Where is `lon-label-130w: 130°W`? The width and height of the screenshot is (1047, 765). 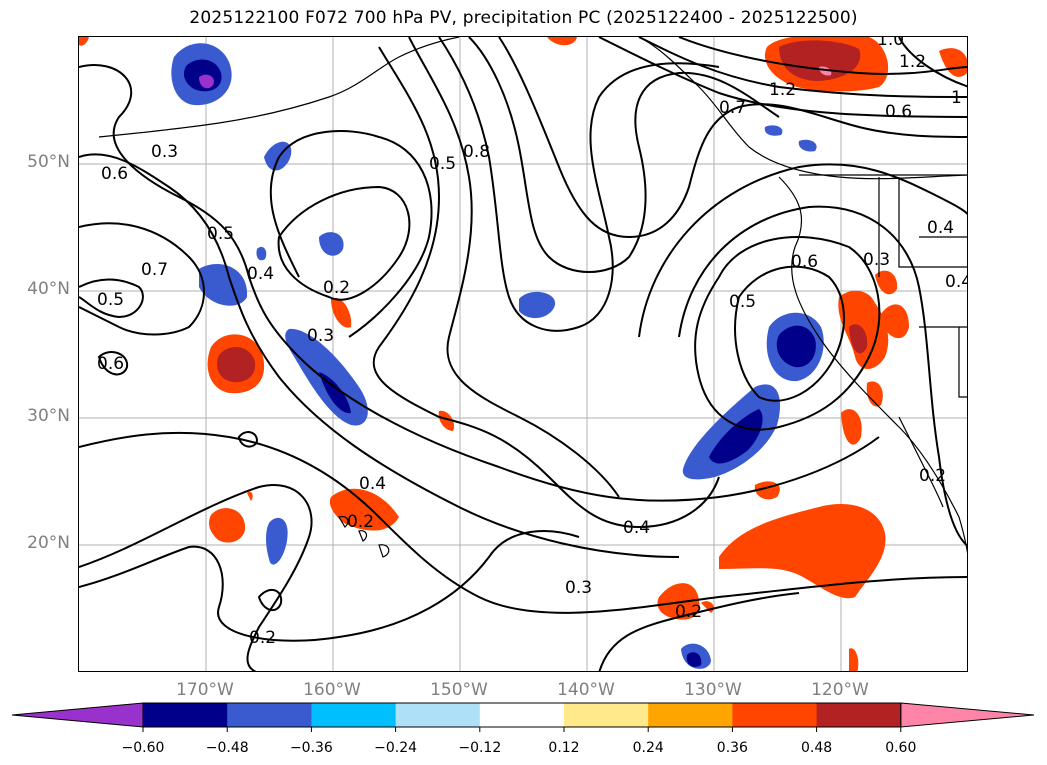
lon-label-130w: 130°W is located at coordinates (713, 690).